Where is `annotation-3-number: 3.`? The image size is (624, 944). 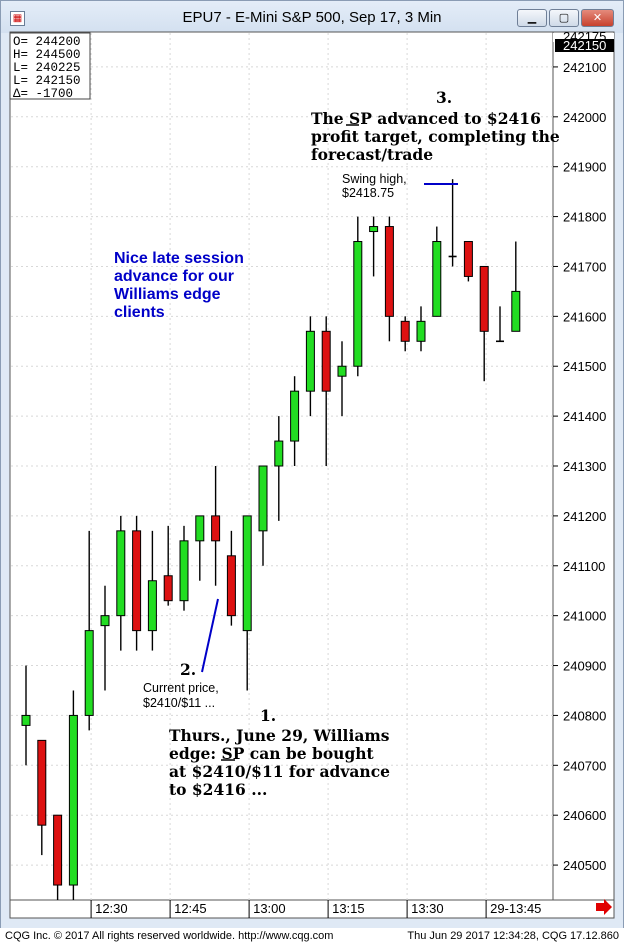 annotation-3-number: 3. is located at coordinates (444, 97).